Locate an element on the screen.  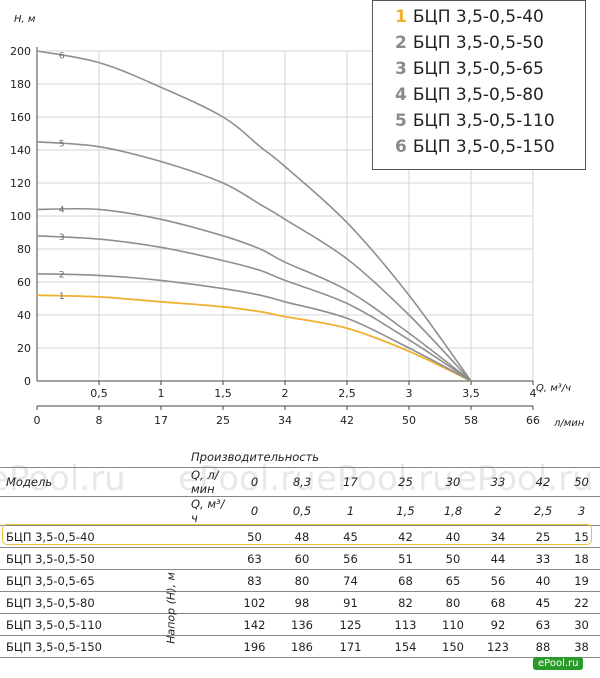
table-cell-value: 18 is located at coordinates (581, 558).